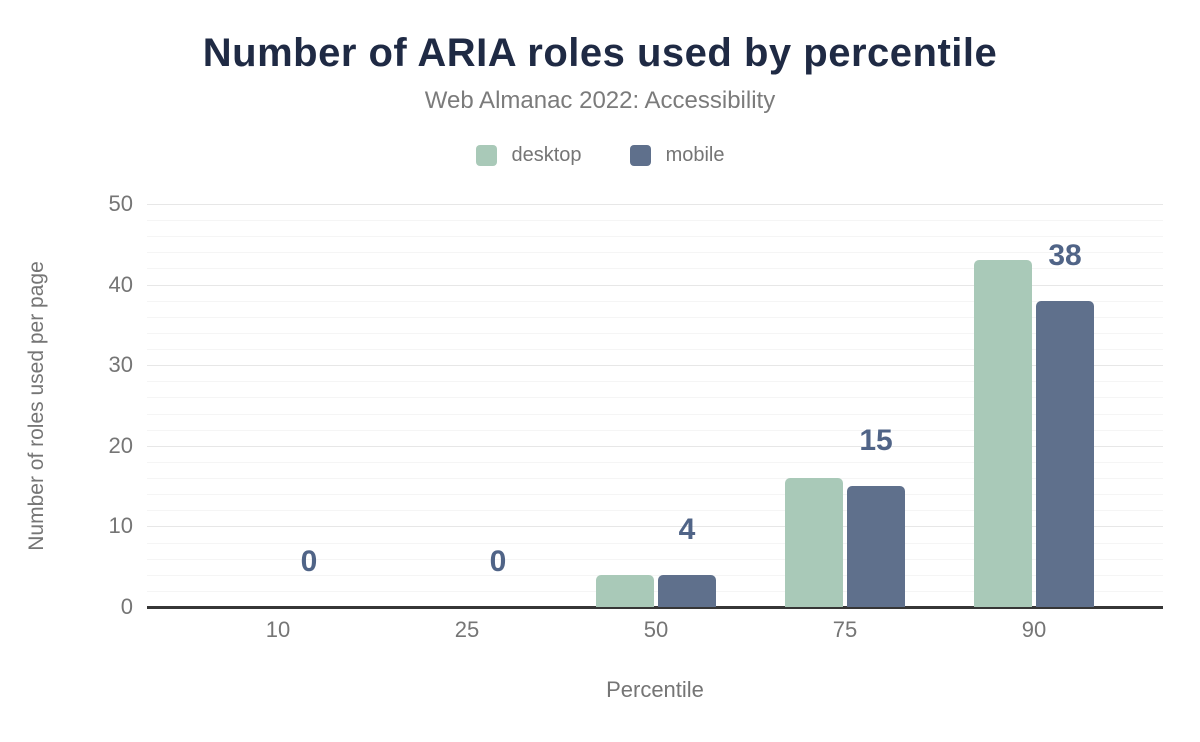 This screenshot has width=1200, height=742. I want to click on x-tick-label-10: 10, so click(278, 629).